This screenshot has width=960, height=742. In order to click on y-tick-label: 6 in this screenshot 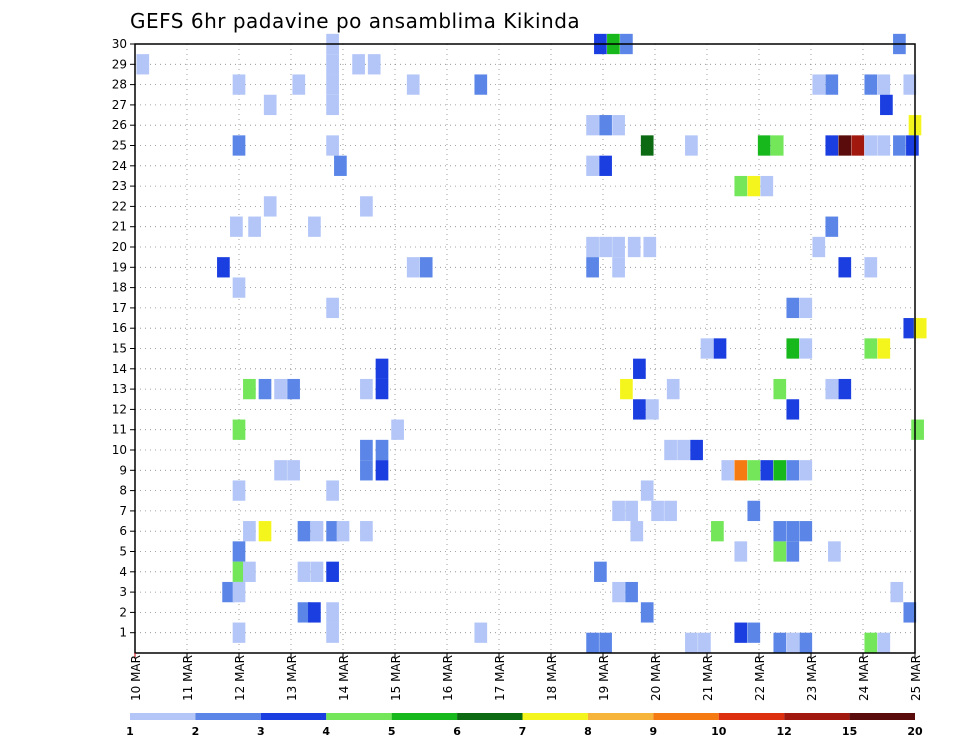, I will do `click(123, 531)`.